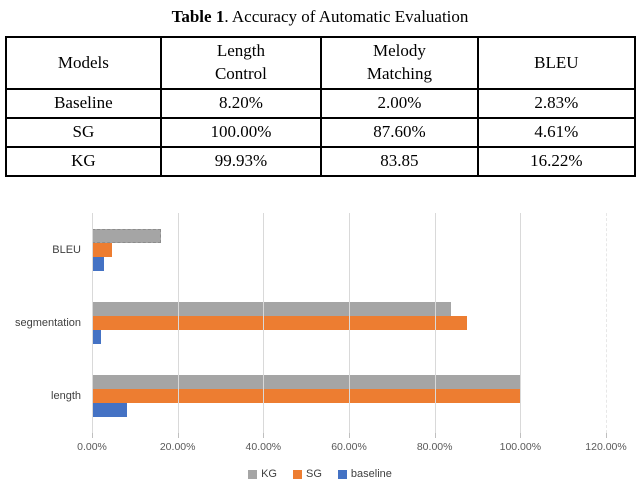 The image size is (640, 487). I want to click on cell-kg-model: KG, so click(83, 161).